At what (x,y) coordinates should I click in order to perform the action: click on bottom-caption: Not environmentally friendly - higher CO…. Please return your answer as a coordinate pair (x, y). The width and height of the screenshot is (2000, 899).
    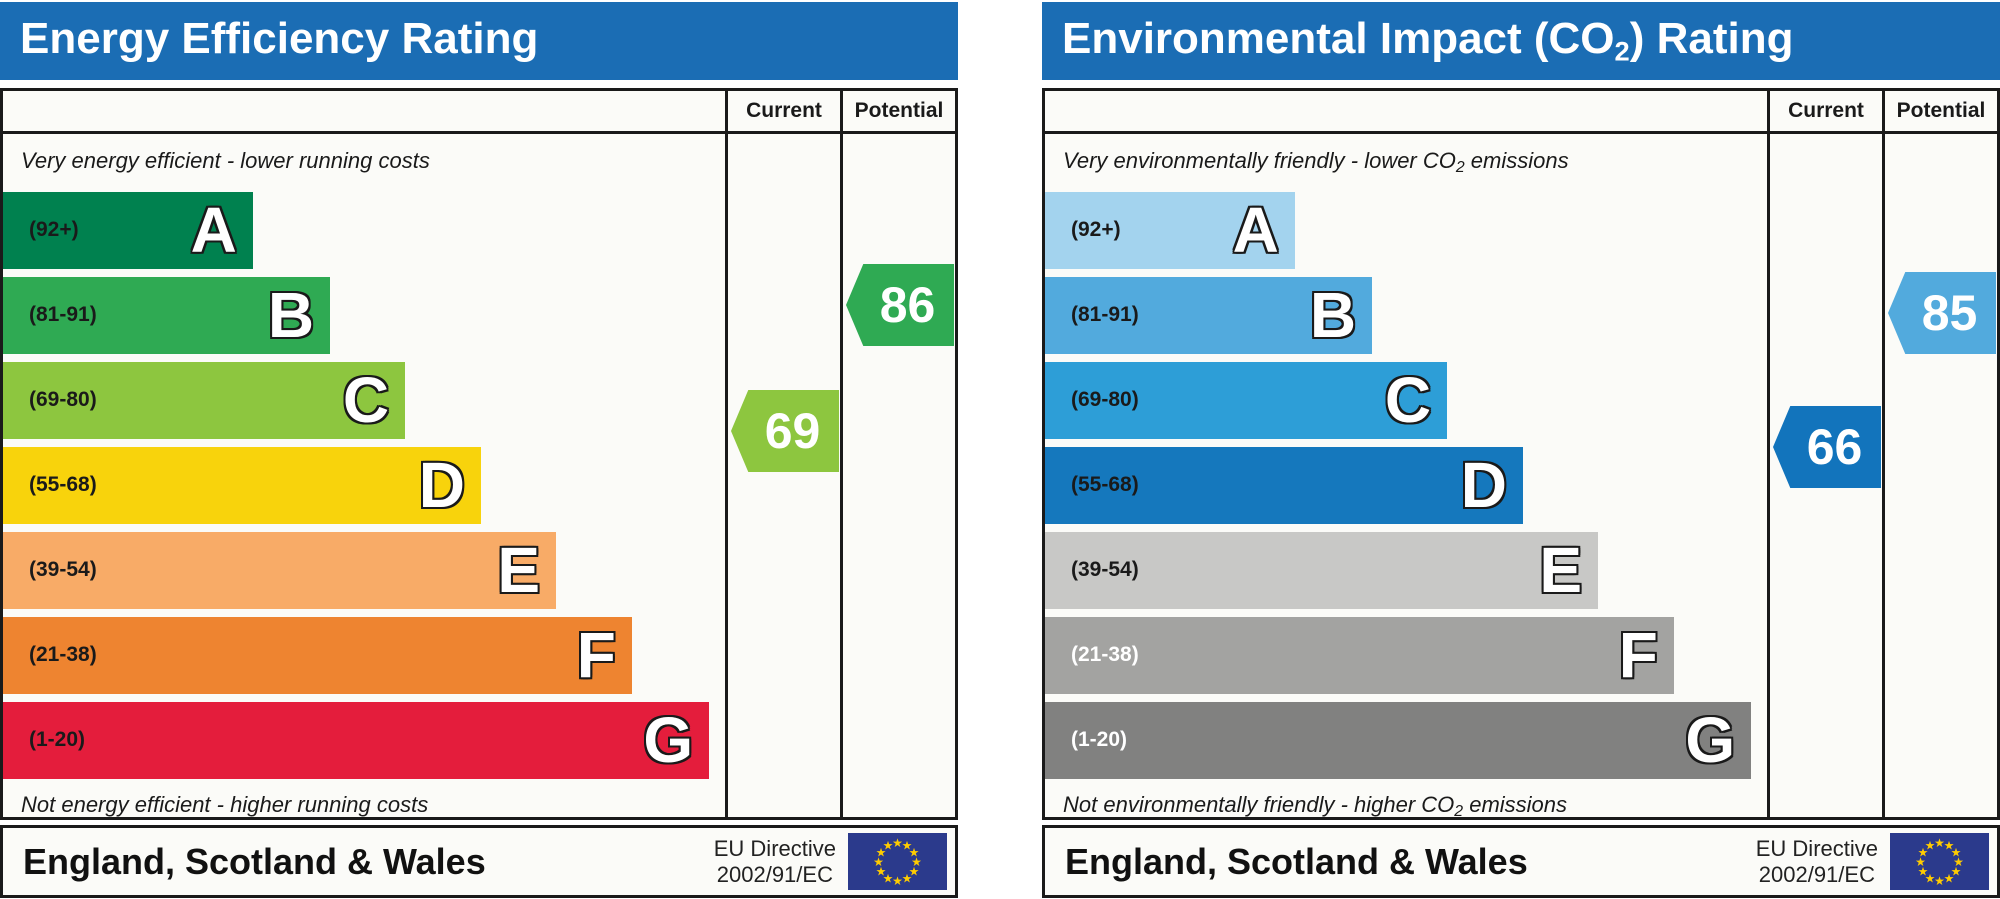
    Looking at the image, I should click on (1315, 804).